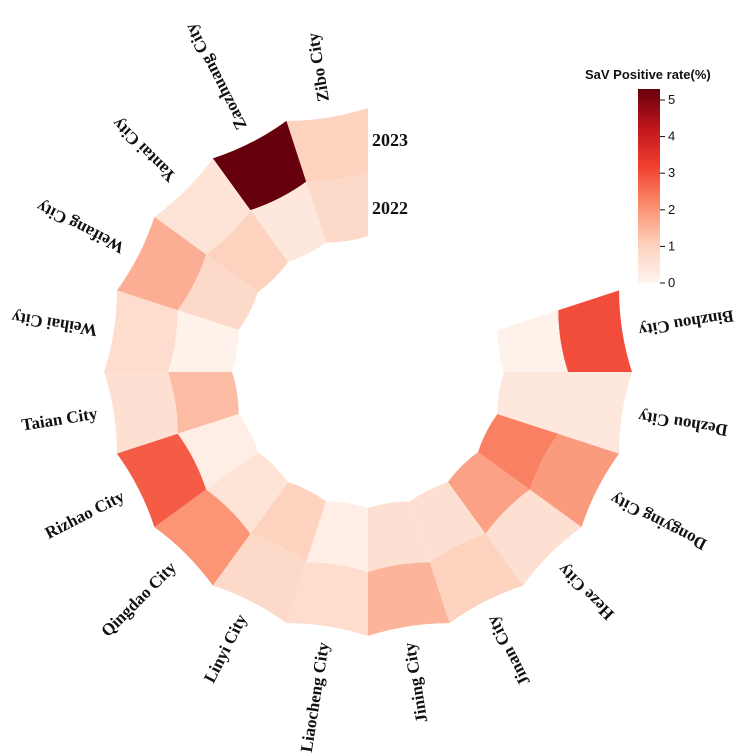  What do you see at coordinates (337, 207) in the screenshot?
I see `heatmap-cell-2022-zibo-city` at bounding box center [337, 207].